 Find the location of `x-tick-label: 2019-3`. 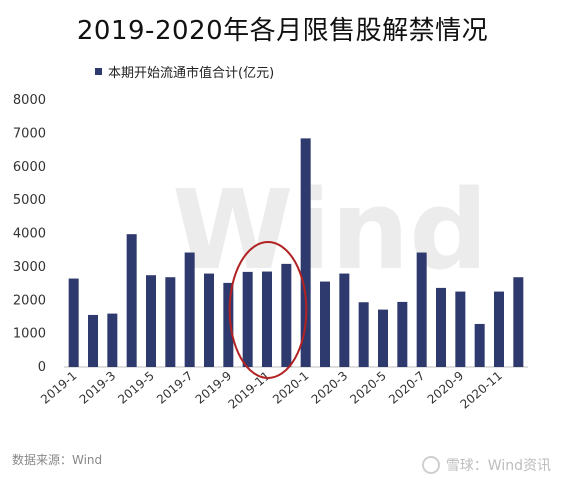

x-tick-label: 2019-3 is located at coordinates (98, 388).